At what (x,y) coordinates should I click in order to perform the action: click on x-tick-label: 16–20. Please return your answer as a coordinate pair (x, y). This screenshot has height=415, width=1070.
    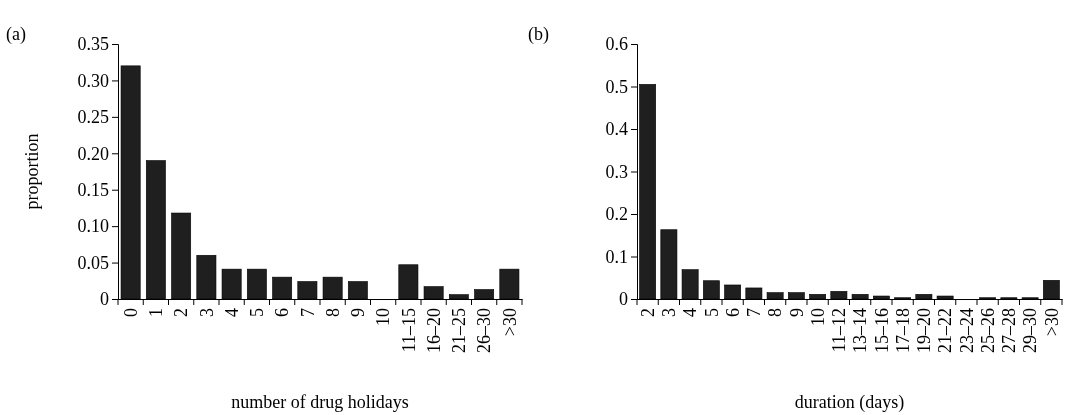
    Looking at the image, I should click on (433, 330).